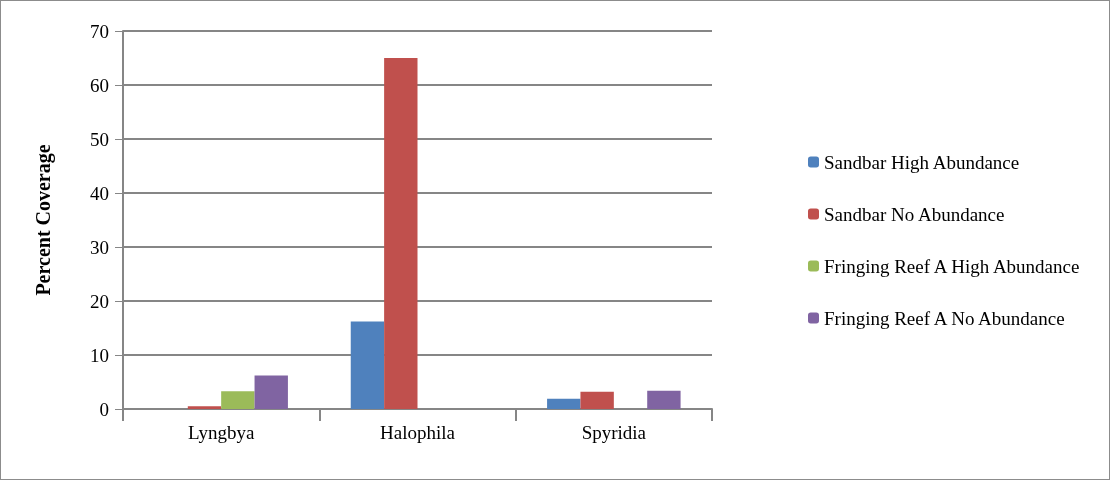  What do you see at coordinates (221, 432) in the screenshot?
I see `x-tick-label: Lyngbya` at bounding box center [221, 432].